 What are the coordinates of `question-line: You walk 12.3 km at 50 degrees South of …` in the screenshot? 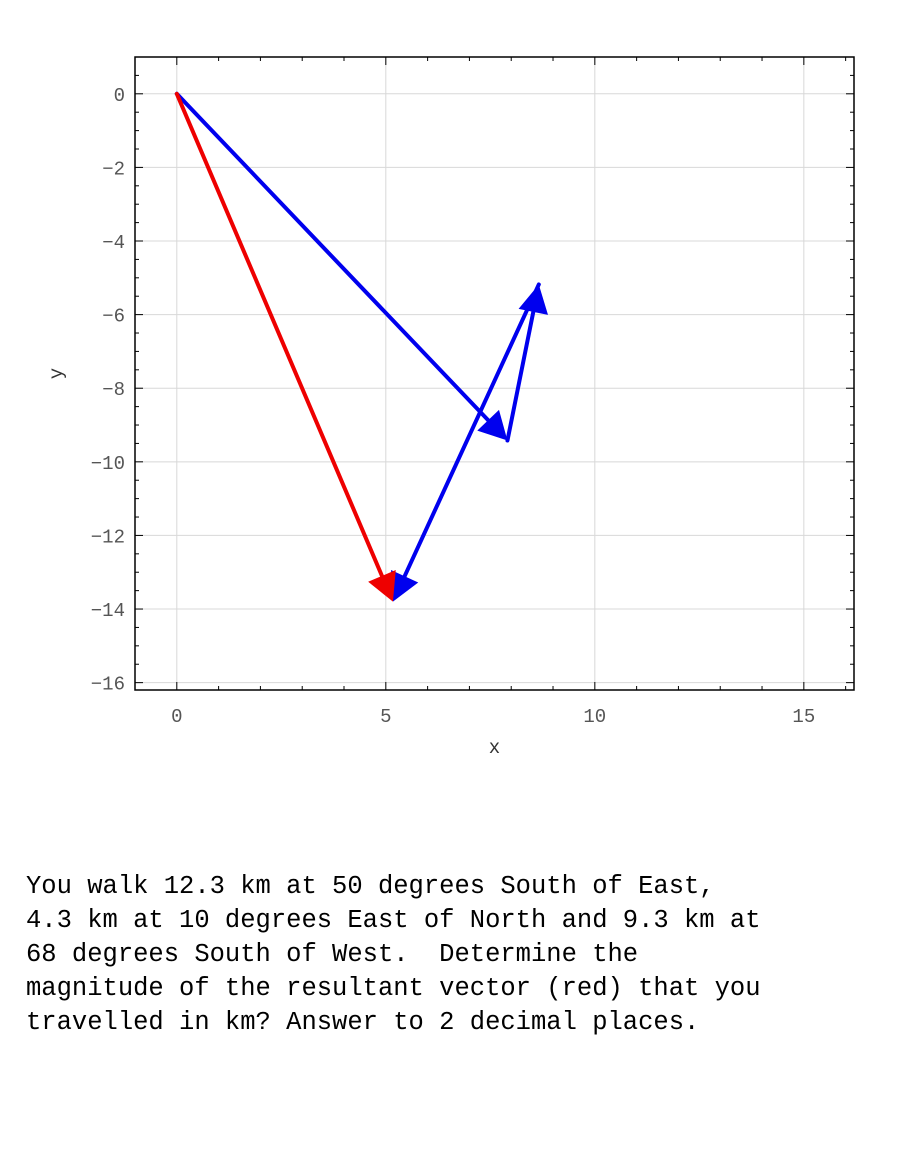 It's located at (370, 886).